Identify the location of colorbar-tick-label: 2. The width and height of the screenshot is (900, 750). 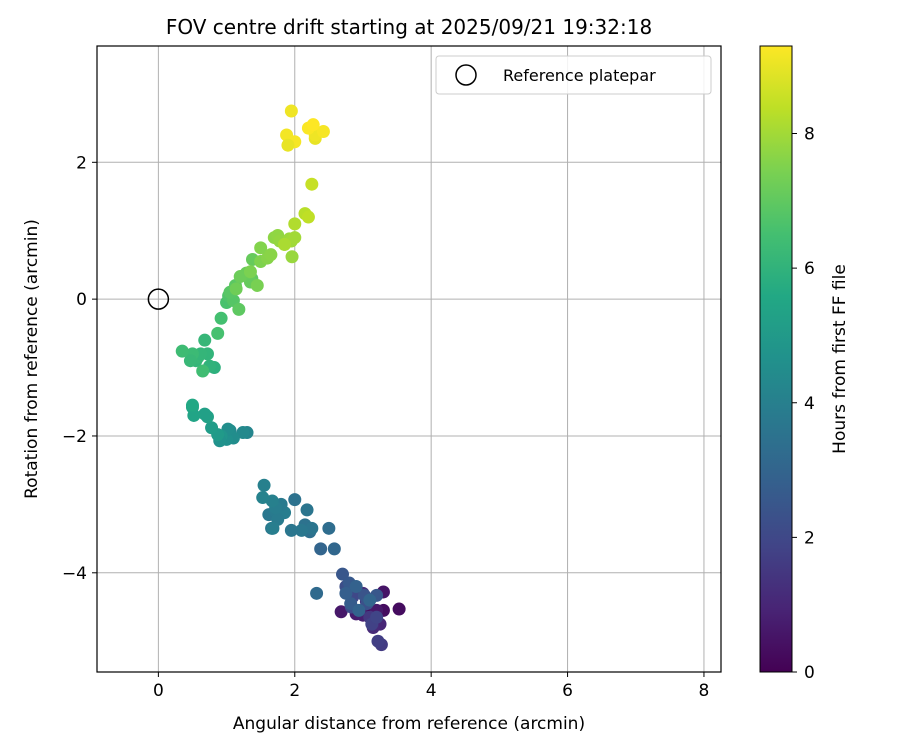
(809, 538).